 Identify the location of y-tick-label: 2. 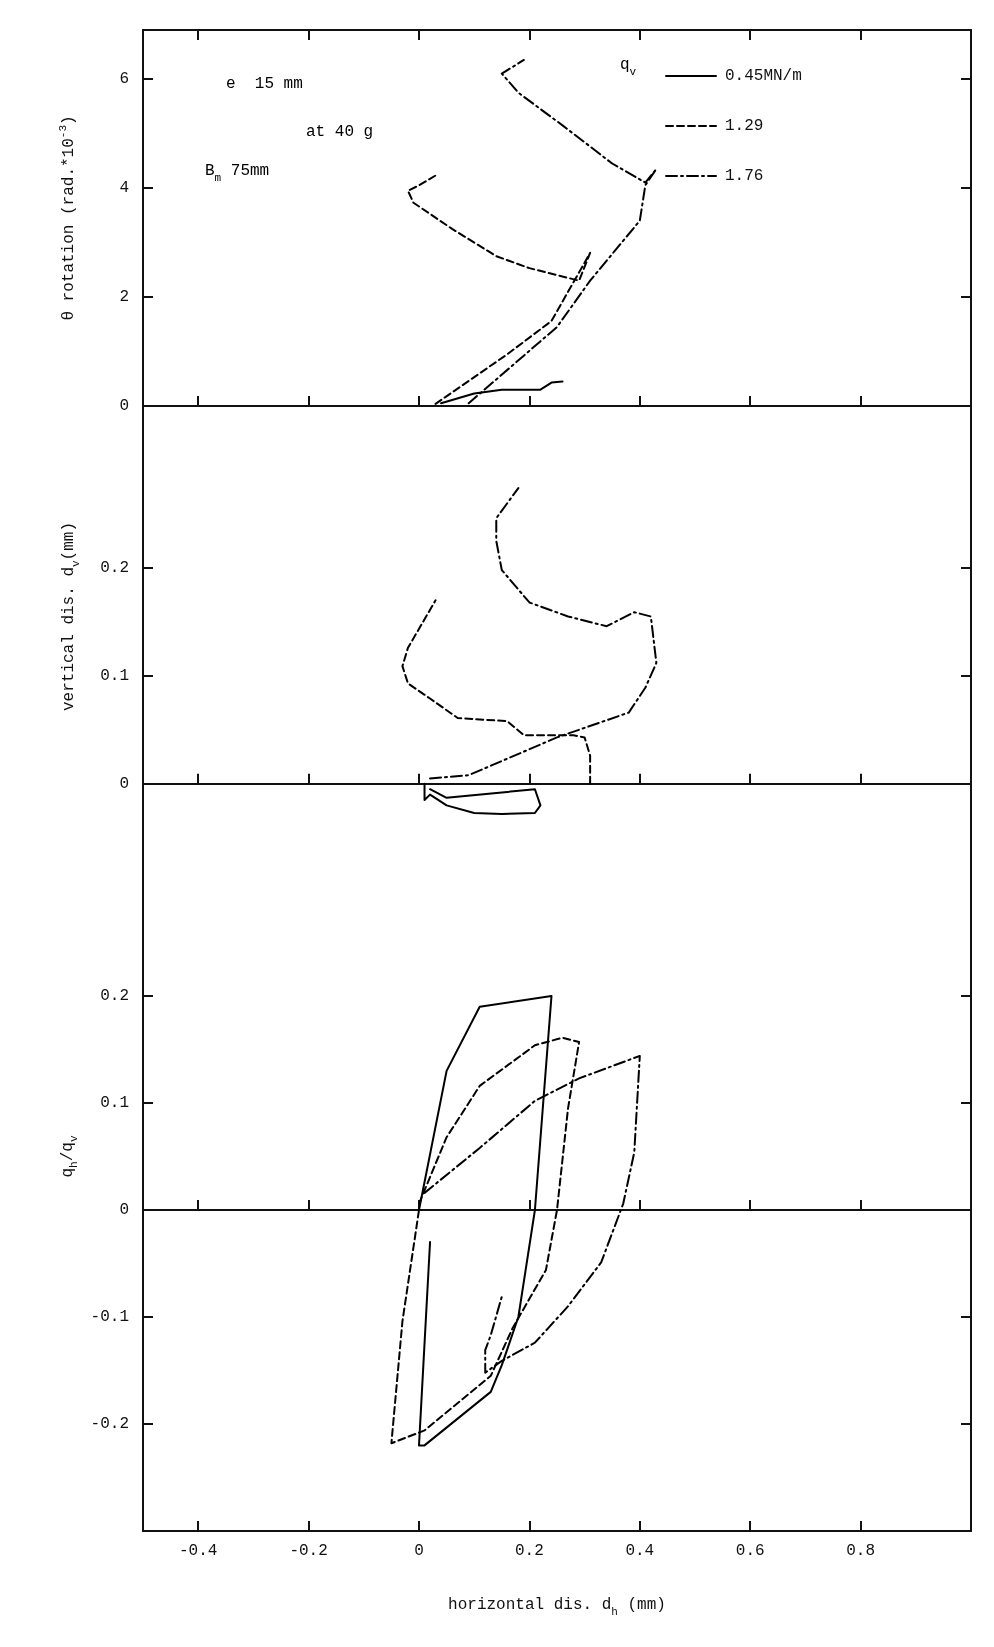
(124, 297).